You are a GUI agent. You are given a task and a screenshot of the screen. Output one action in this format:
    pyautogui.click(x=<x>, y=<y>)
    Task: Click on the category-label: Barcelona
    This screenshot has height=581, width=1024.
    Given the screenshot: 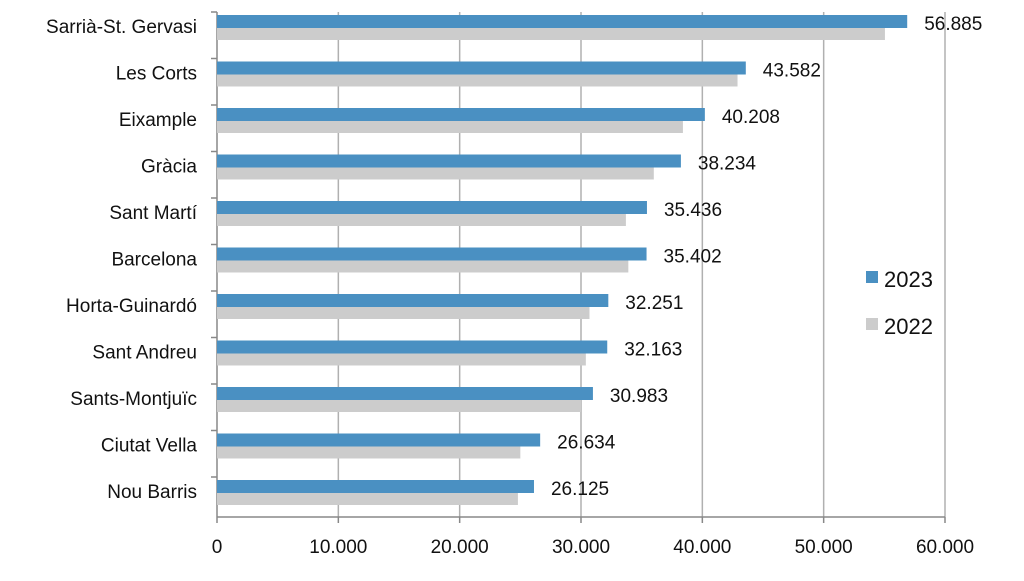 What is the action you would take?
    pyautogui.click(x=154, y=260)
    